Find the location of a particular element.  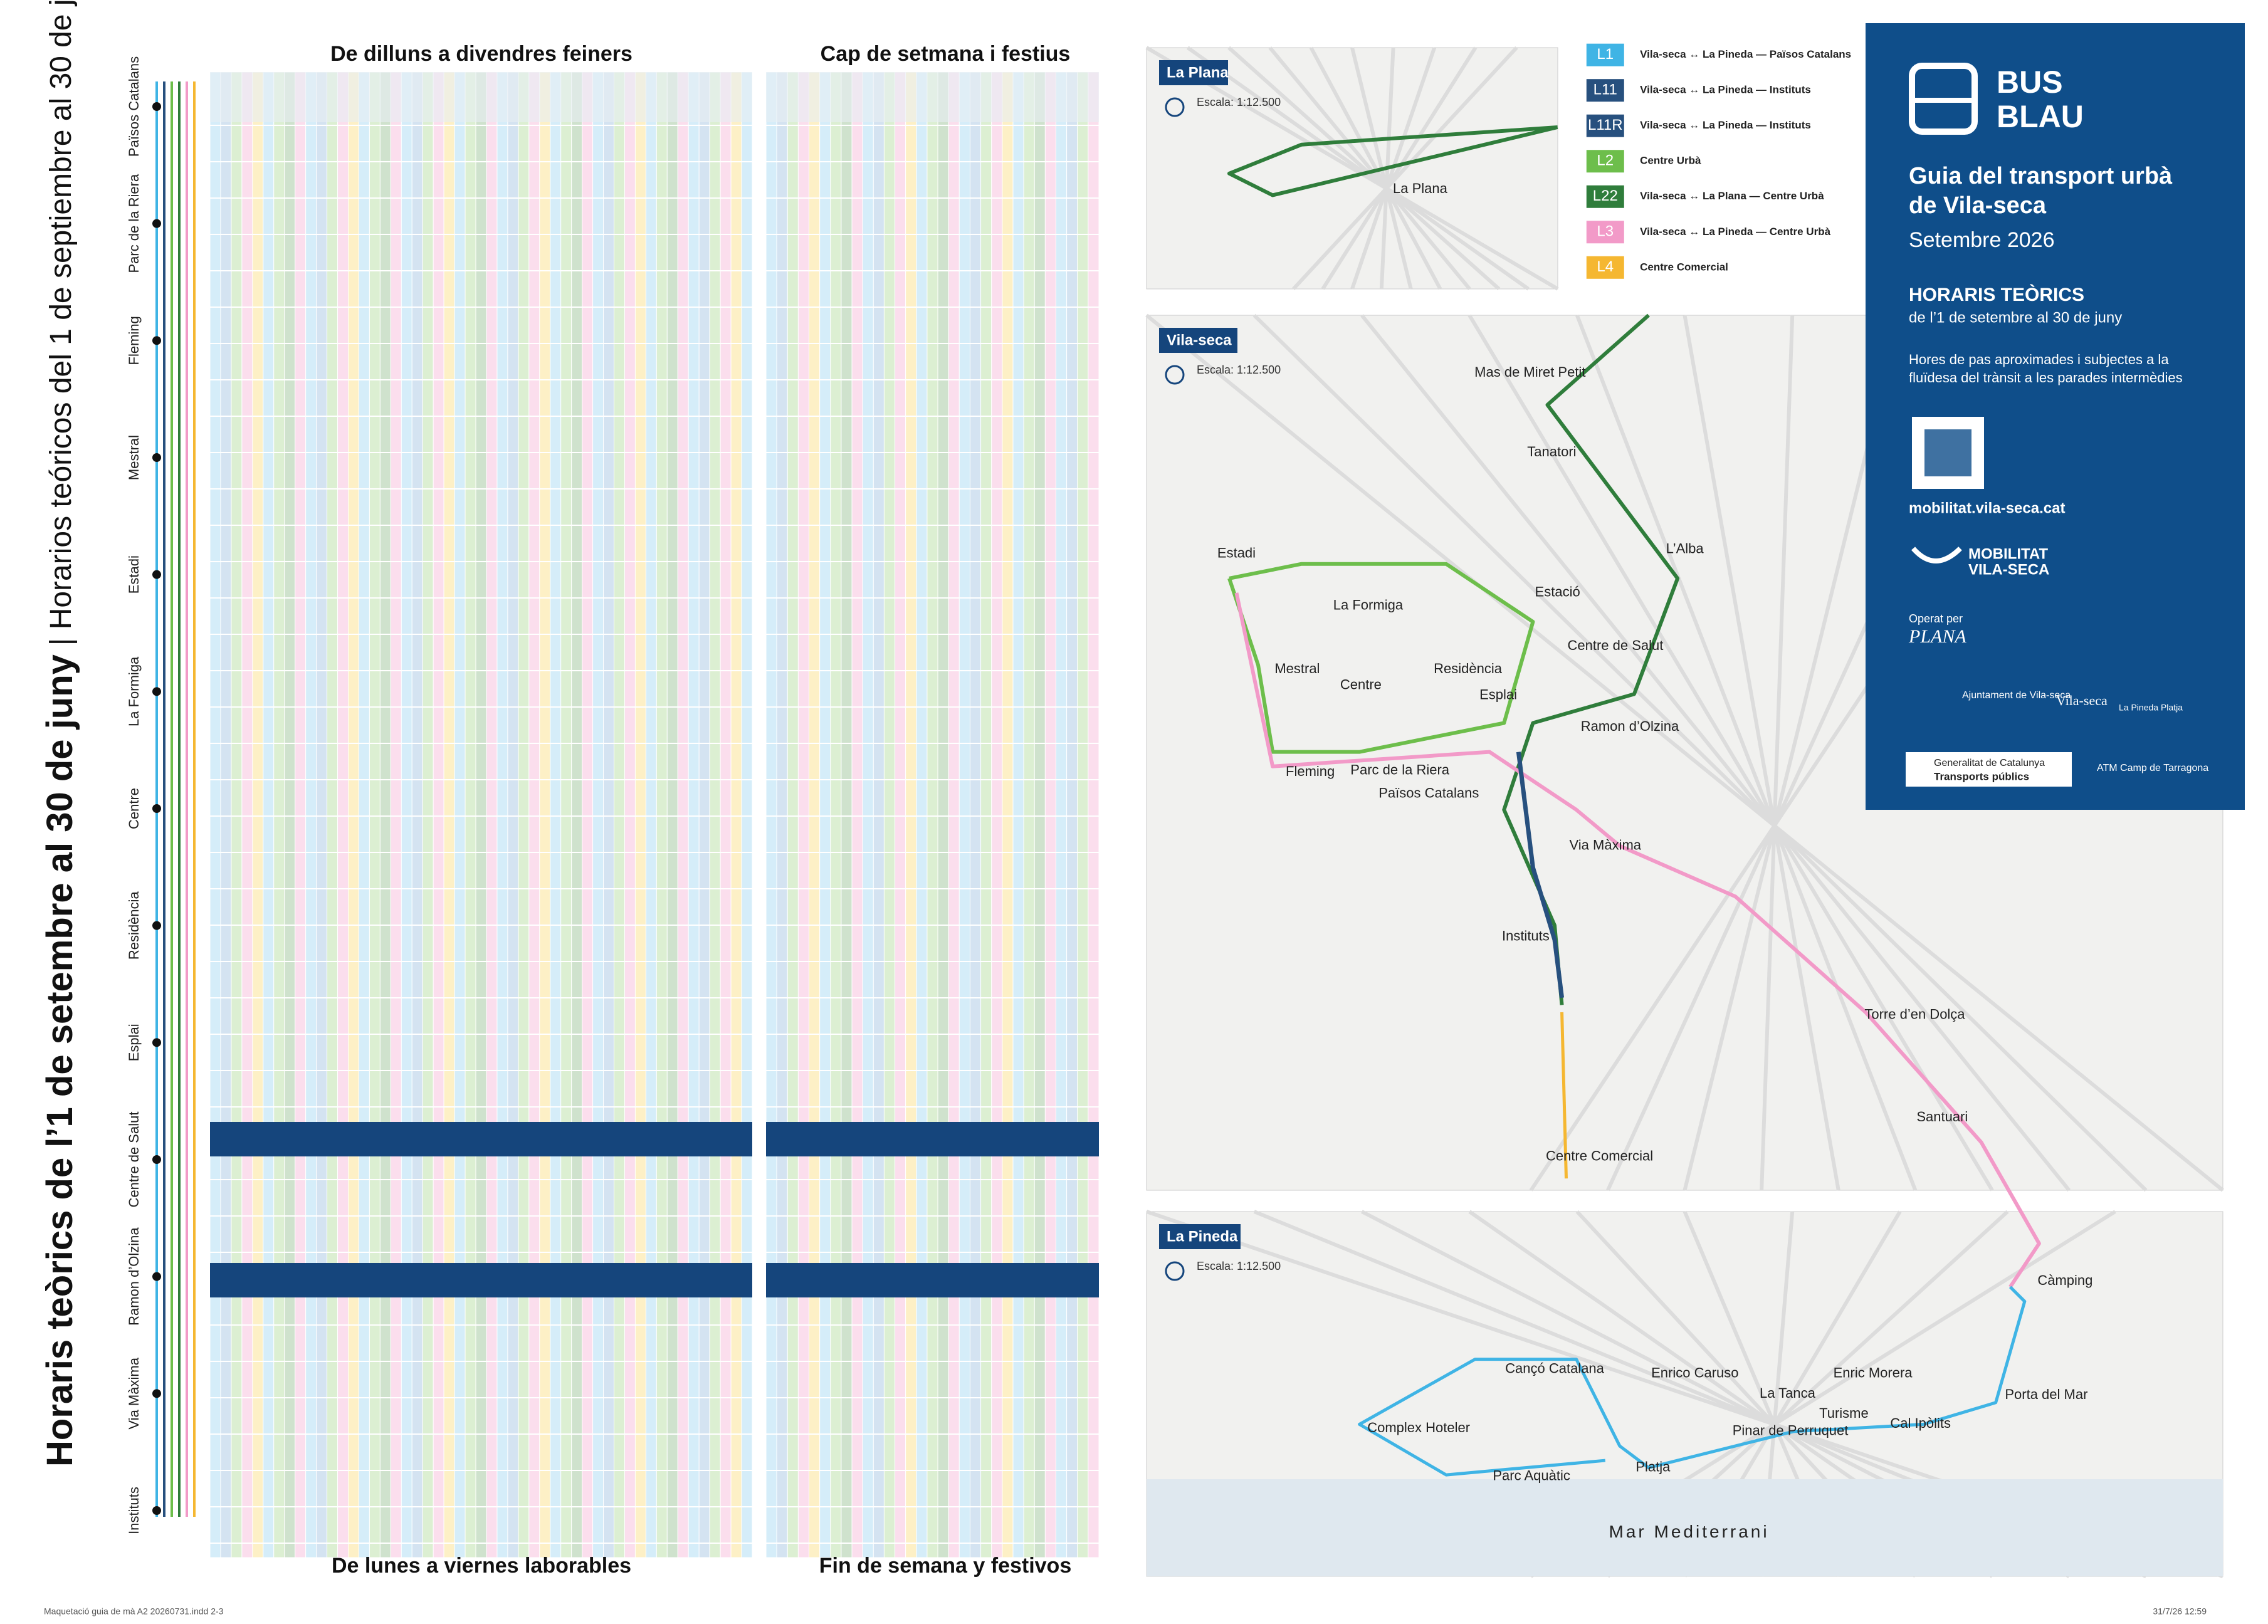

legend-route: Vila-seca ↔ La Pineda — Països Catalans is located at coordinates (1746, 54).